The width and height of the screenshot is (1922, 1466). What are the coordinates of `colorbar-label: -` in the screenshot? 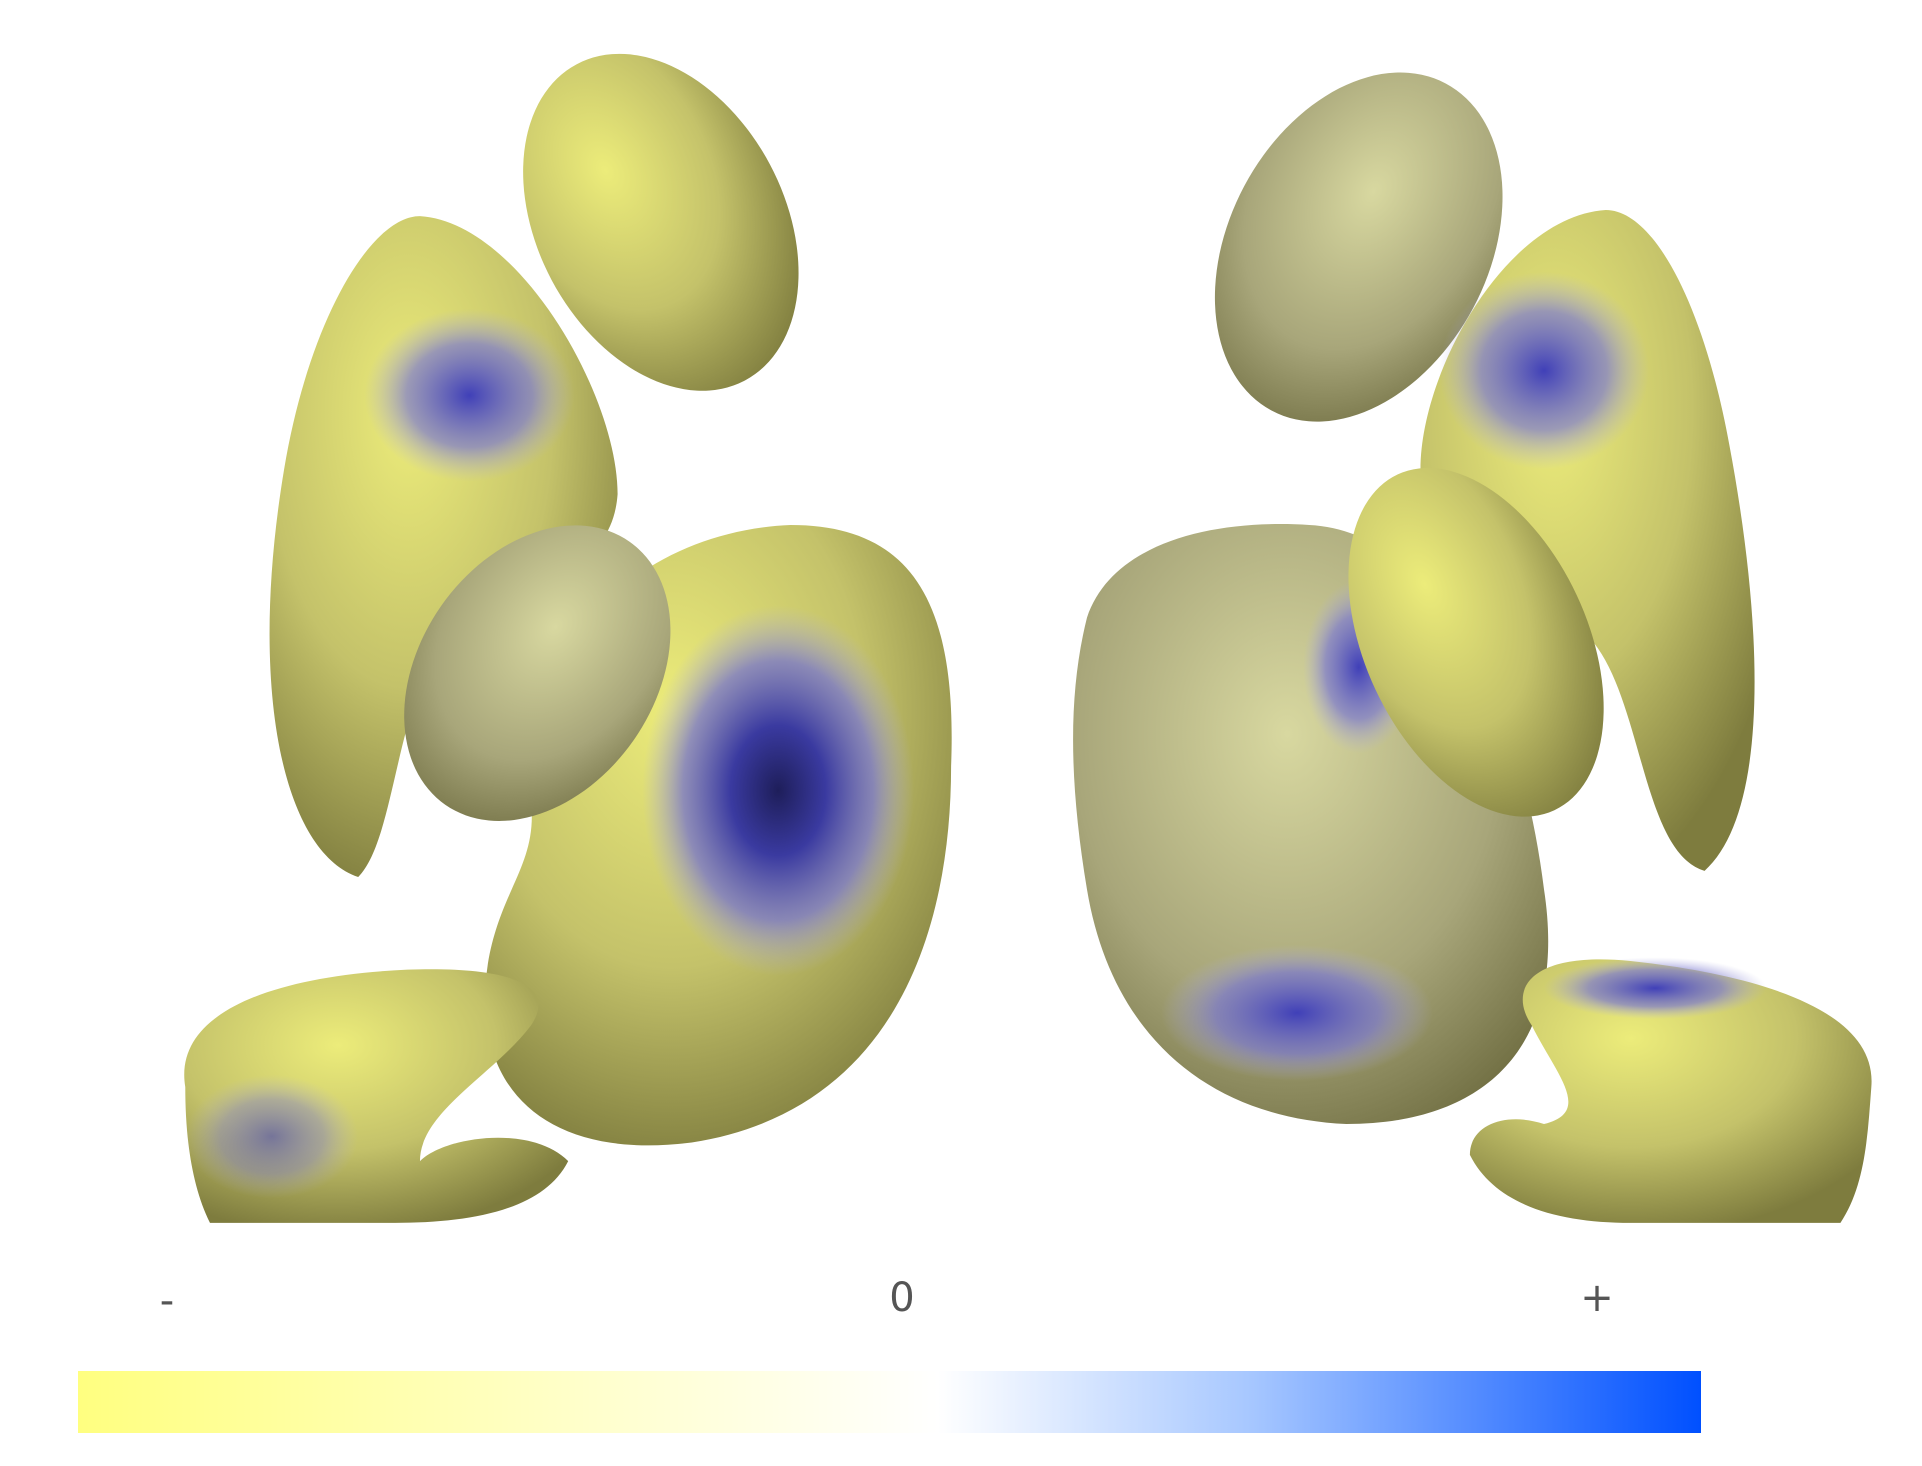 It's located at (167, 1301).